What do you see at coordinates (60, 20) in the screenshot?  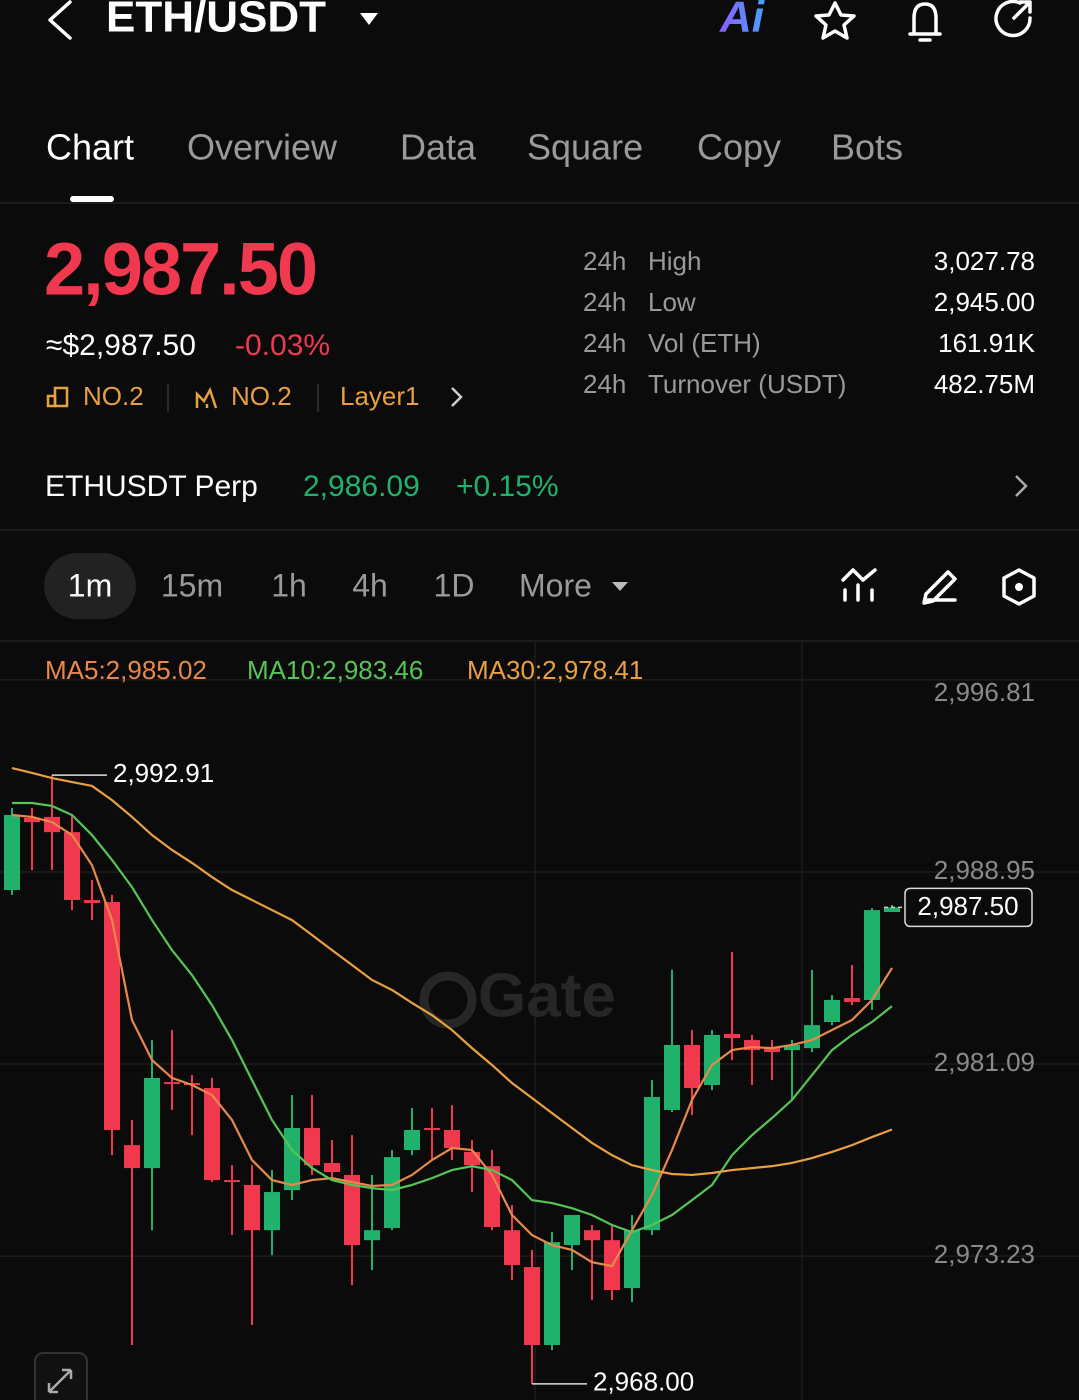 I see `back-button` at bounding box center [60, 20].